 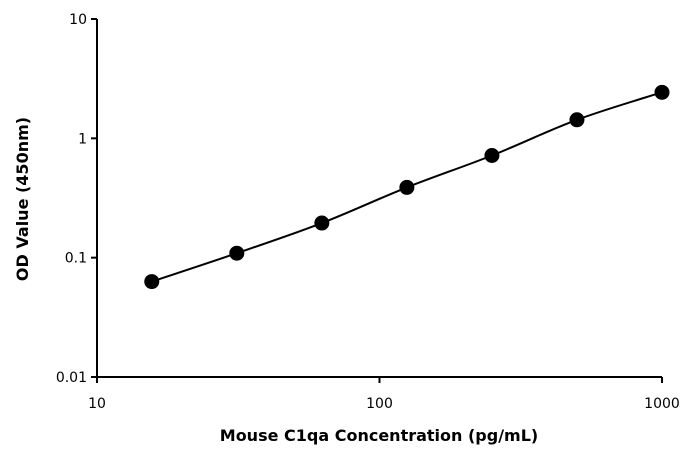 I want to click on x-axis-title: Mouse C1qa Concentration (pg/mL), so click(x=379, y=435).